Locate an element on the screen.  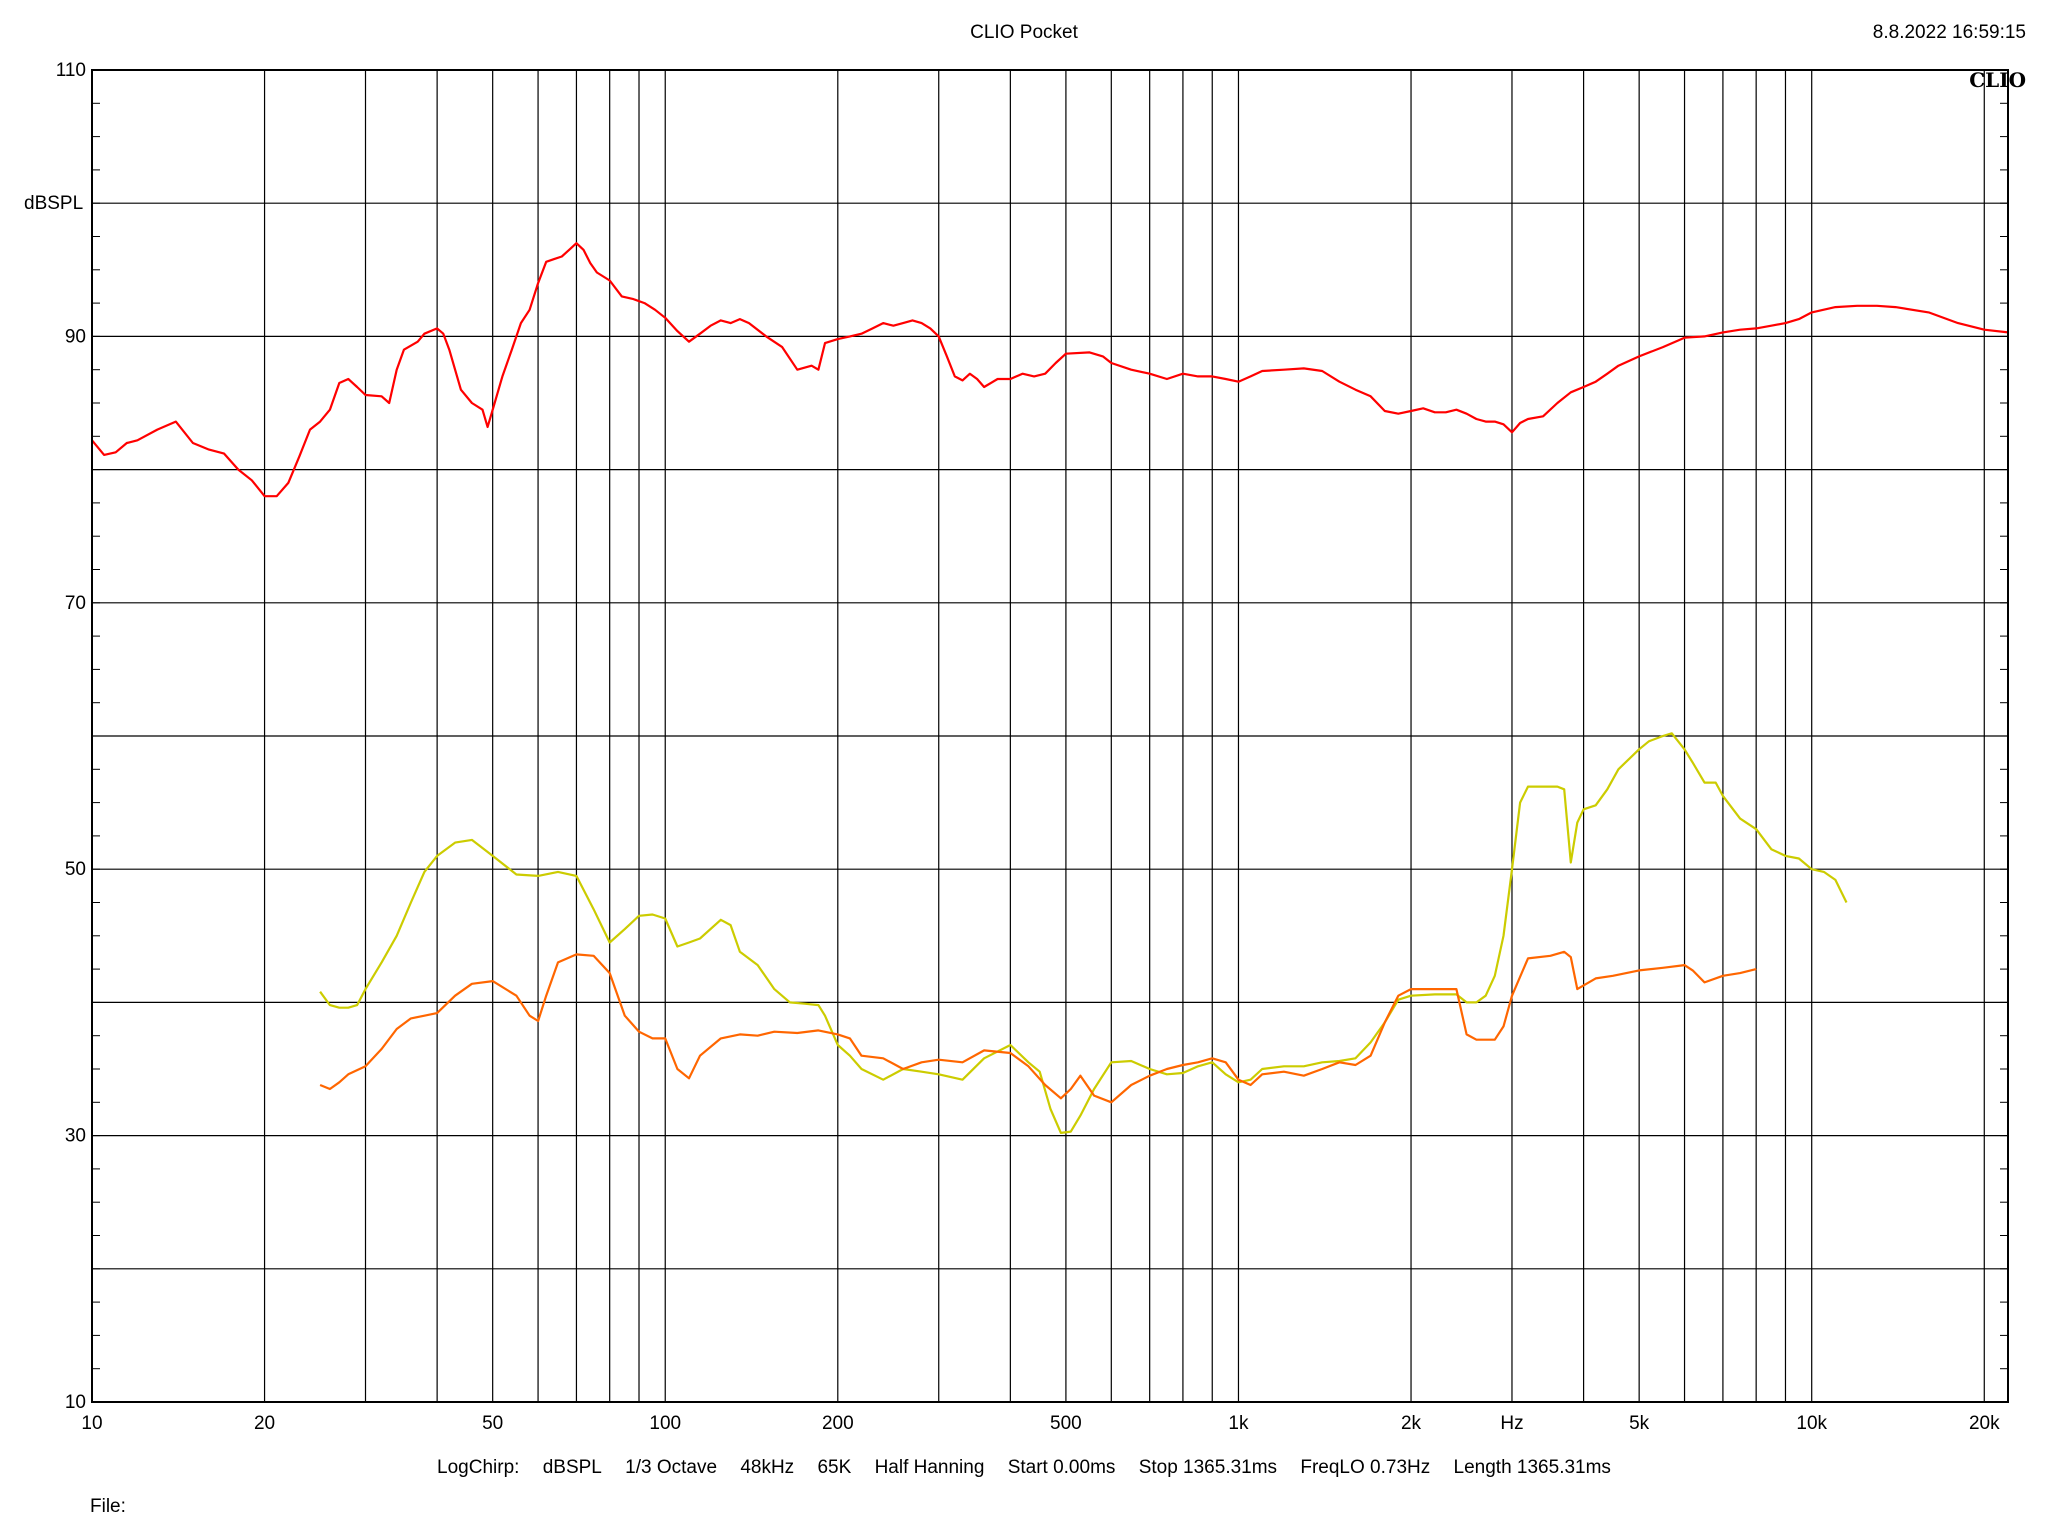
y-tick-label: 90 is located at coordinates (75, 336).